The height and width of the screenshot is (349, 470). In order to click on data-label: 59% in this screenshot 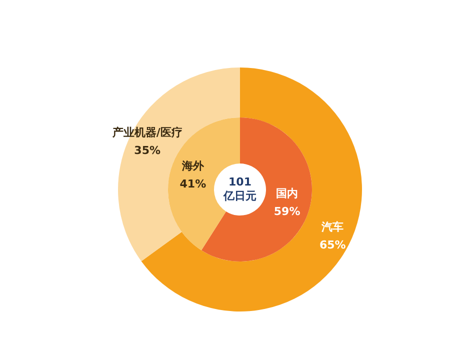, I will do `click(287, 211)`.